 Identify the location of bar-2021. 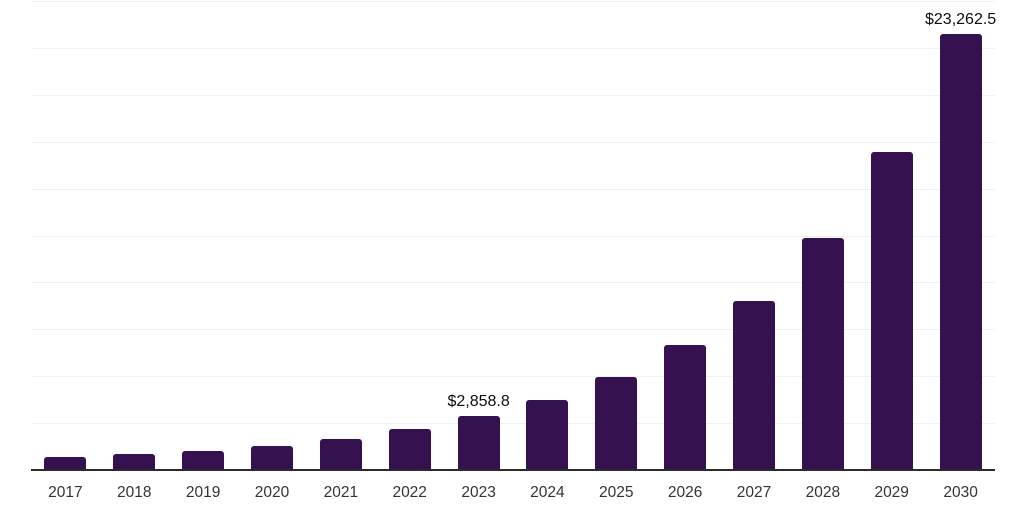
(340, 454).